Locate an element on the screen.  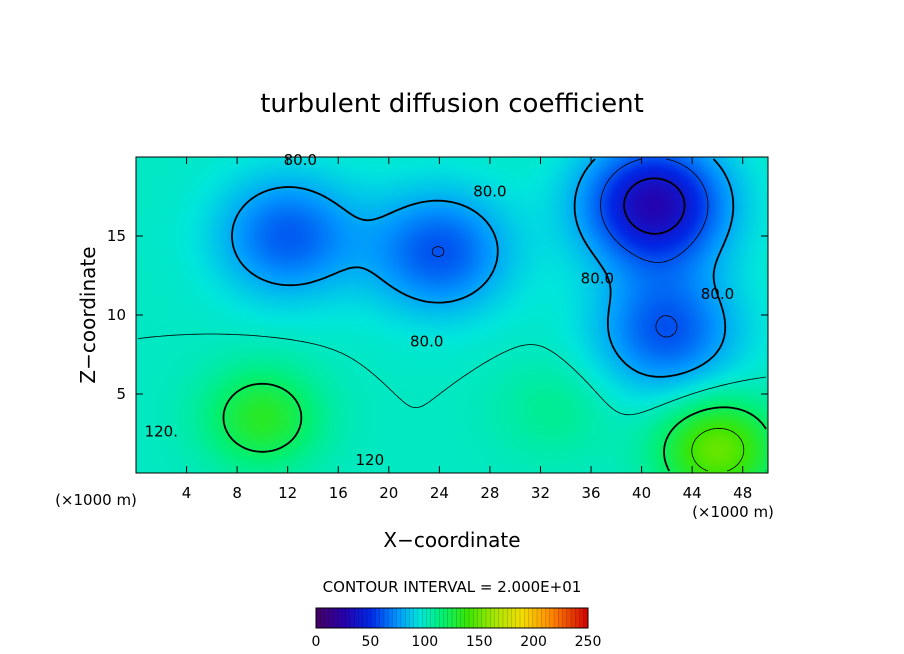
x-tick-label: 8 is located at coordinates (237, 493).